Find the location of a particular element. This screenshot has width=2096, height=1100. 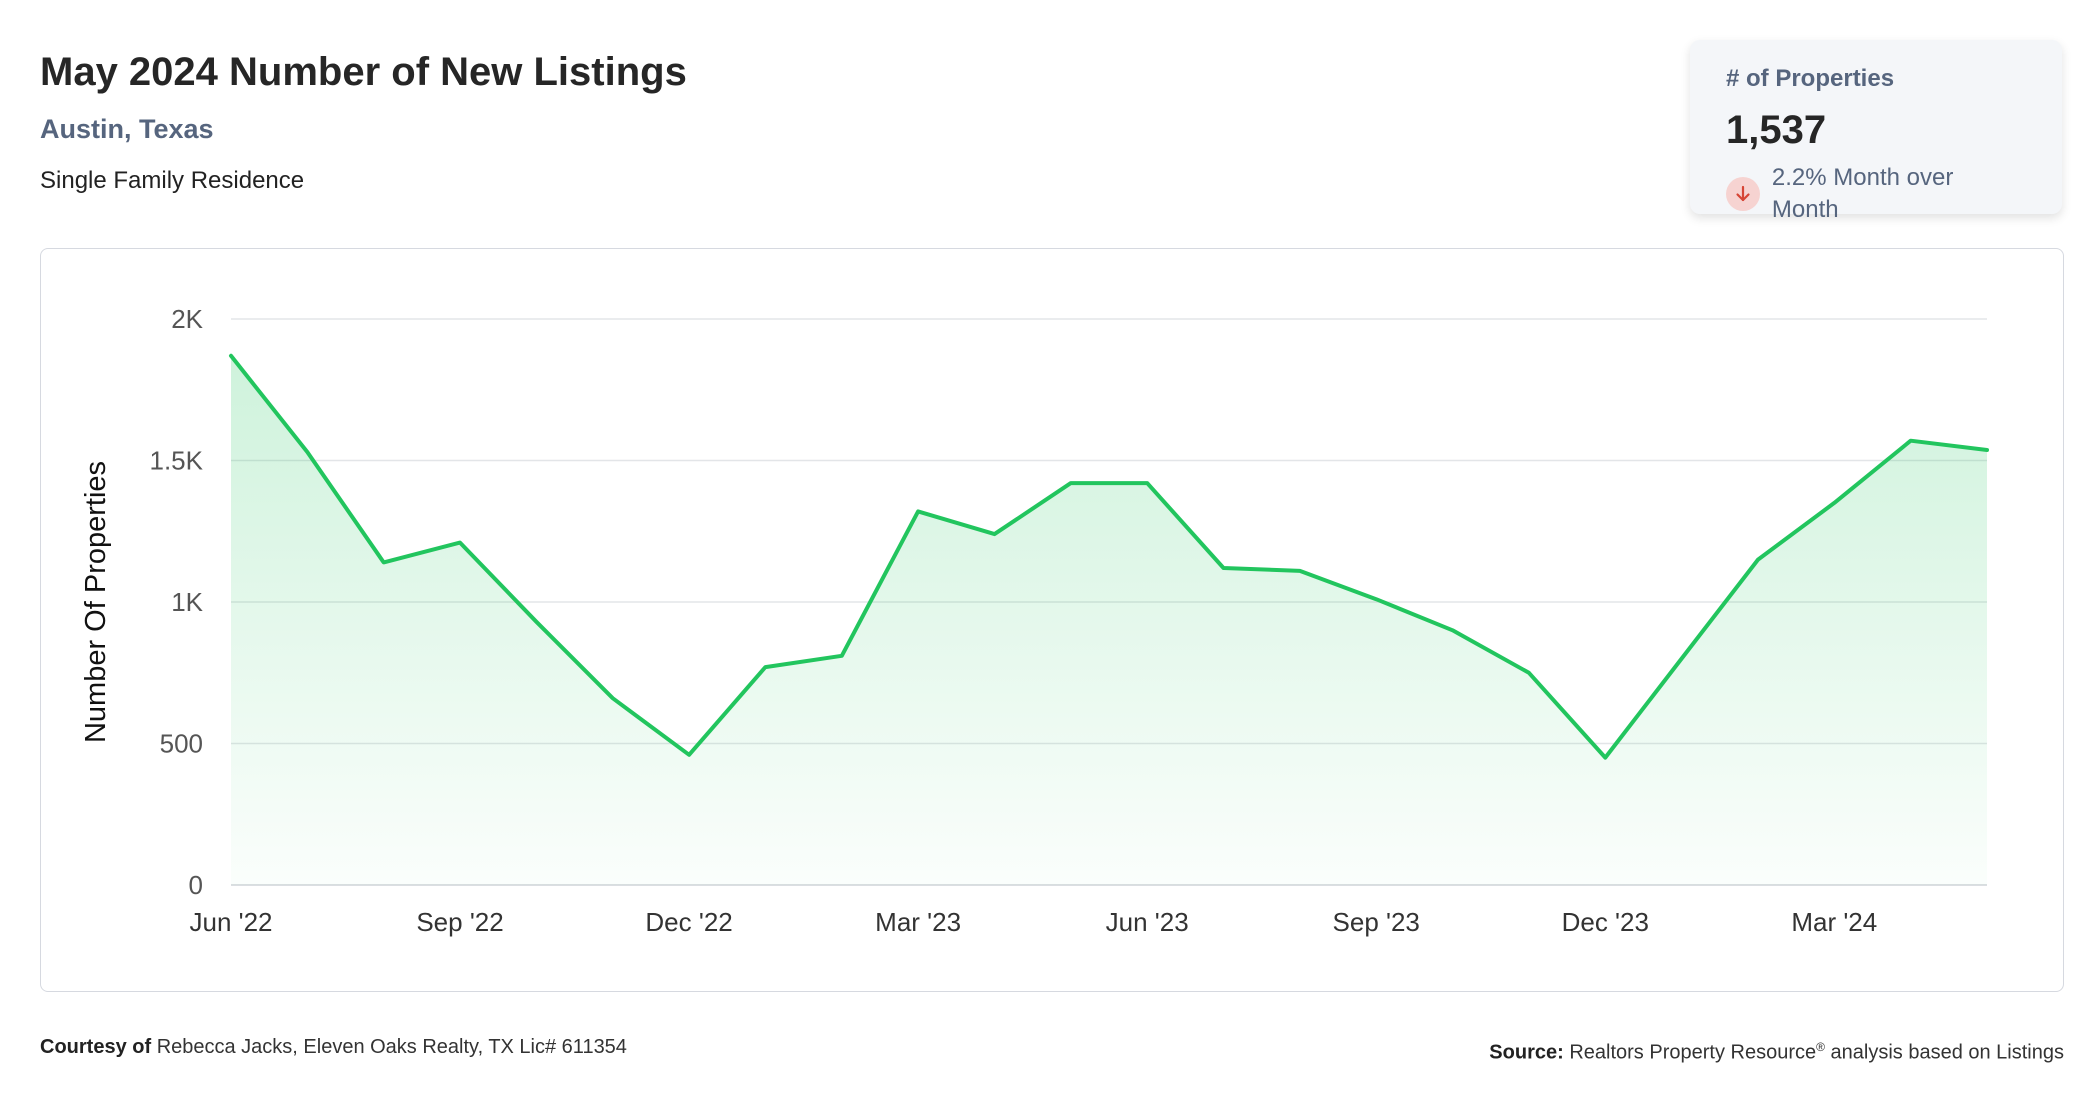

stat-change: 2.2% Month over Month is located at coordinates (1876, 194).